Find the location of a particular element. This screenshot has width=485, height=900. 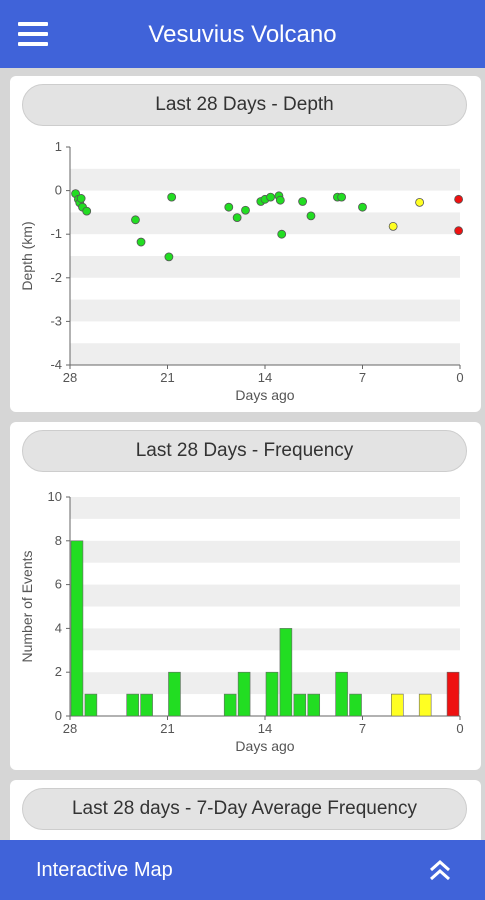

y-axis-label: Depth (km) is located at coordinates (27, 255).